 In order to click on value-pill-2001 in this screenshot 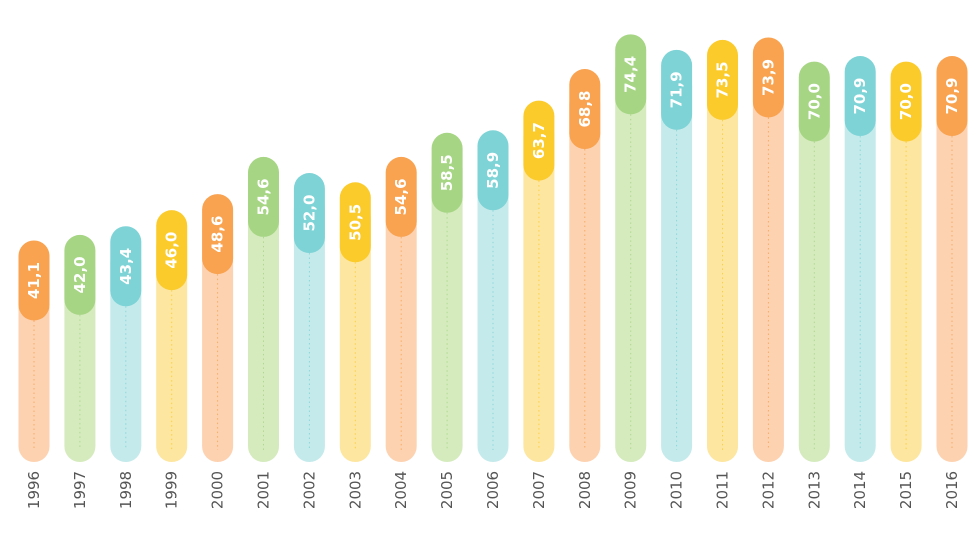, I will do `click(263, 196)`.